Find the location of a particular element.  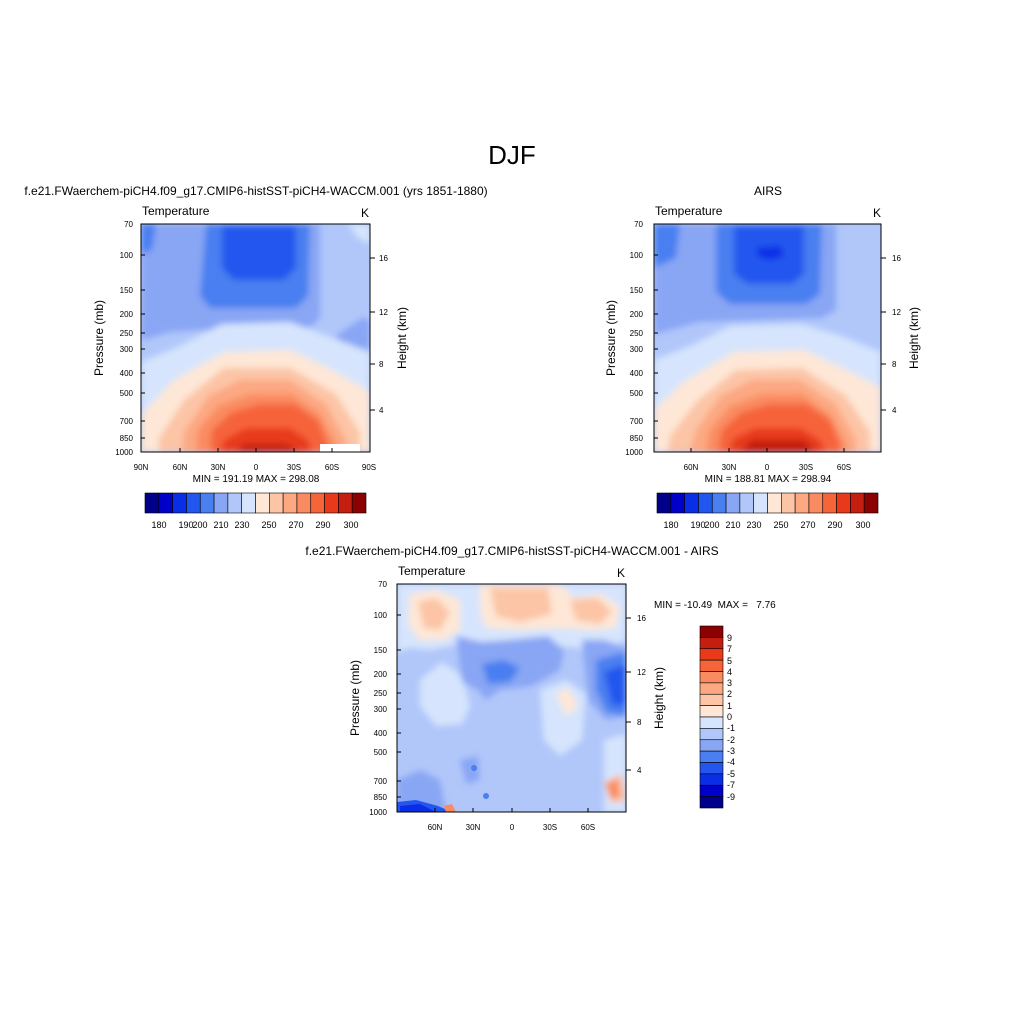

colorbar-label: -9 is located at coordinates (731, 797).